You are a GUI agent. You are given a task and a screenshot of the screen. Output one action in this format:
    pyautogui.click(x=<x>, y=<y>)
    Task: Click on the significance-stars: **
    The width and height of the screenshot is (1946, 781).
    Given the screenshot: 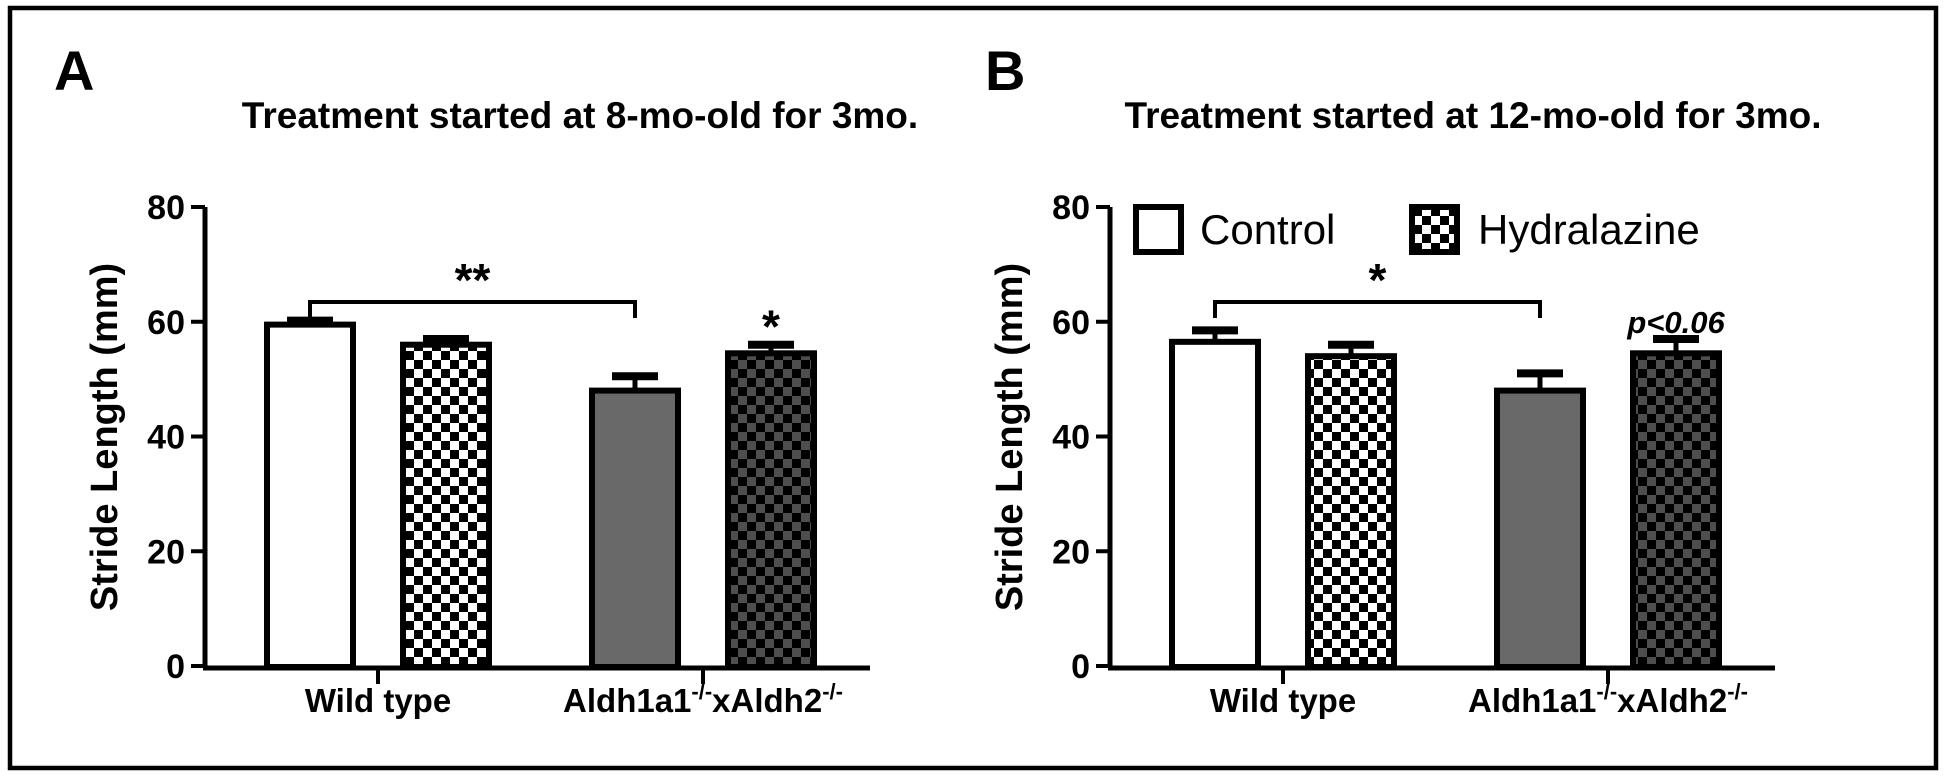 What is the action you would take?
    pyautogui.click(x=473, y=280)
    